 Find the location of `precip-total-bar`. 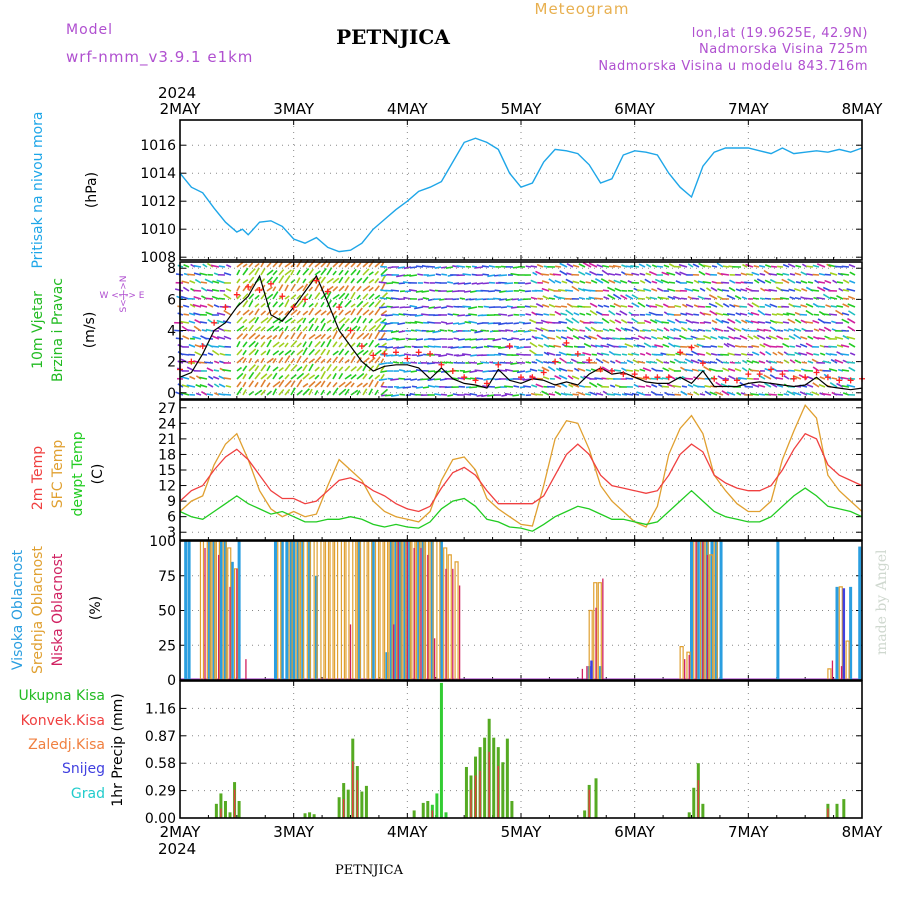

precip-total-bar is located at coordinates (366, 801).